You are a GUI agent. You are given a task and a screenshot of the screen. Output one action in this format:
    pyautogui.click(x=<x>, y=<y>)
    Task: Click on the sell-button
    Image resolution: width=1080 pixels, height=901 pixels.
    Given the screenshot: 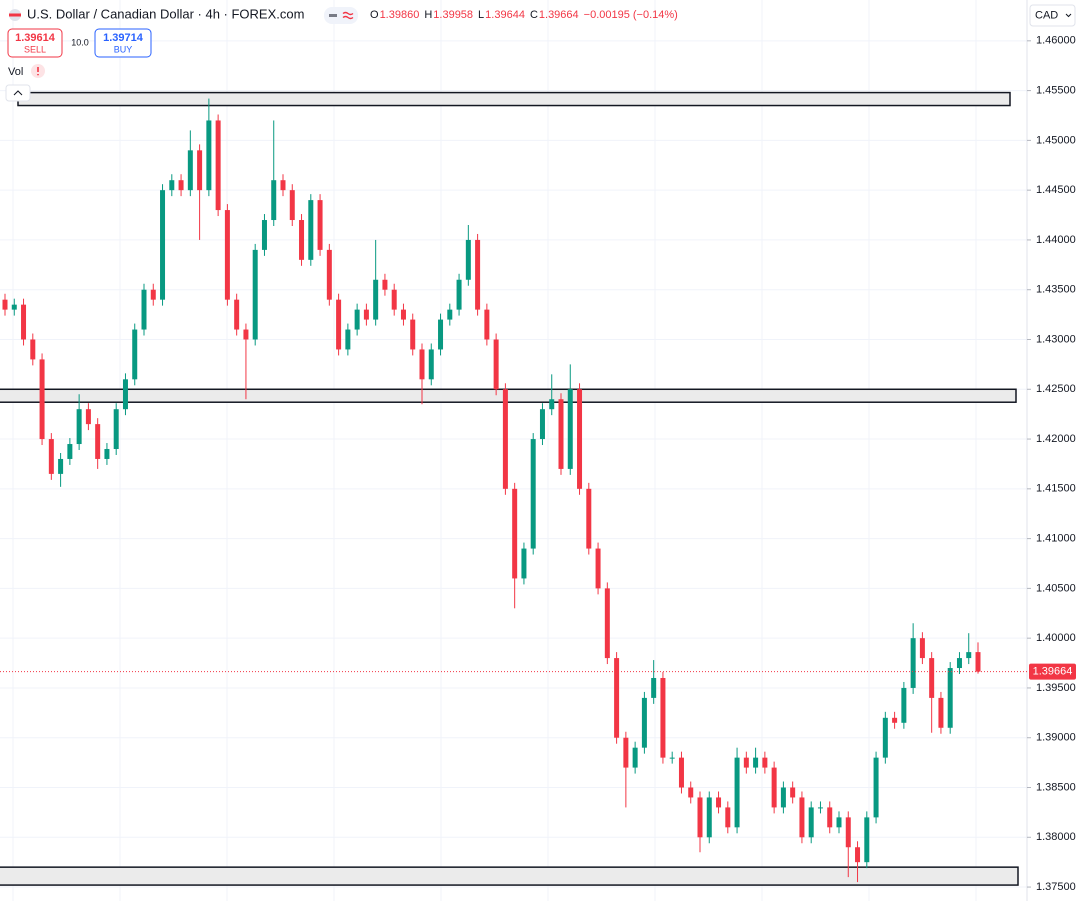 What is the action you would take?
    pyautogui.click(x=35, y=43)
    